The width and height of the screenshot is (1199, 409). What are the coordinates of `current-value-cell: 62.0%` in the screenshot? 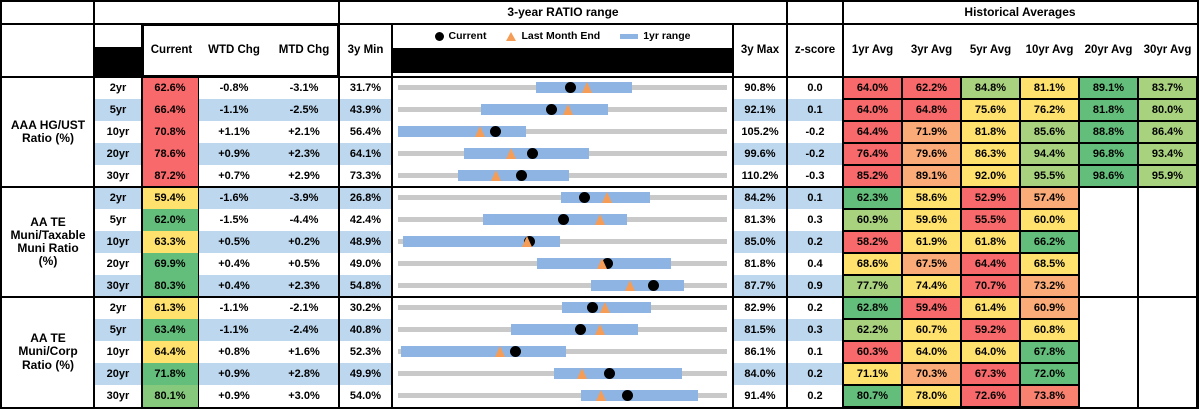 It's located at (170, 220).